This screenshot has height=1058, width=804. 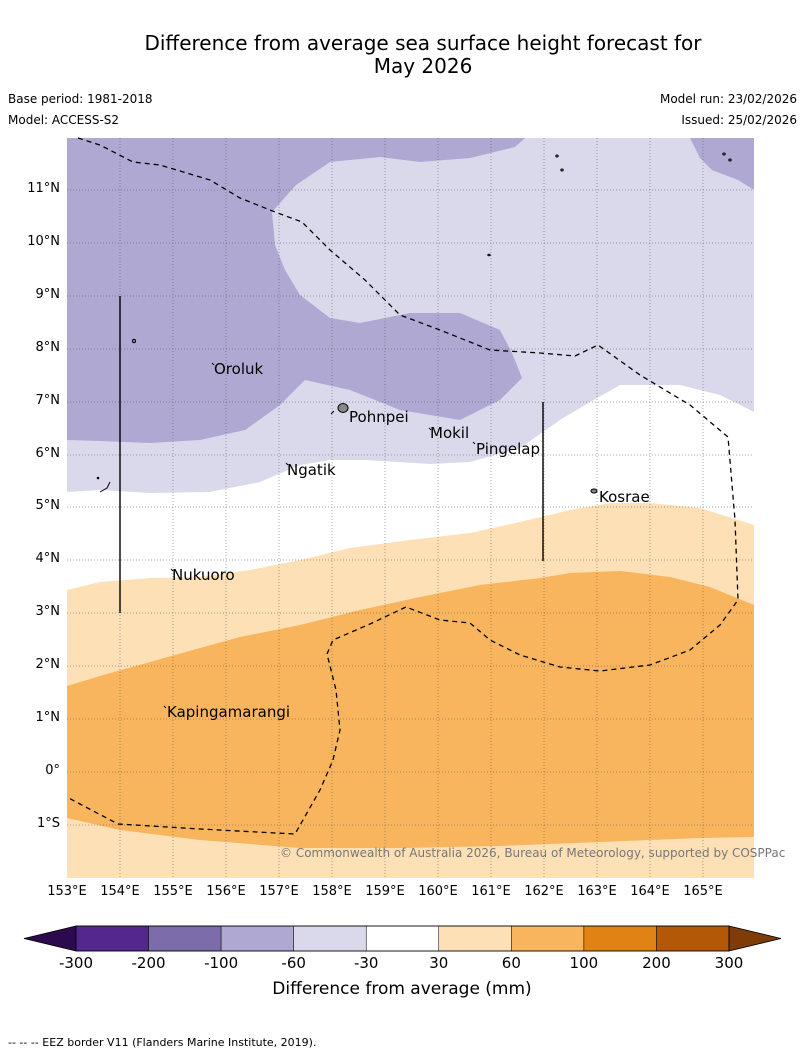 What do you see at coordinates (650, 891) in the screenshot?
I see `lon-label-164e: 164°E` at bounding box center [650, 891].